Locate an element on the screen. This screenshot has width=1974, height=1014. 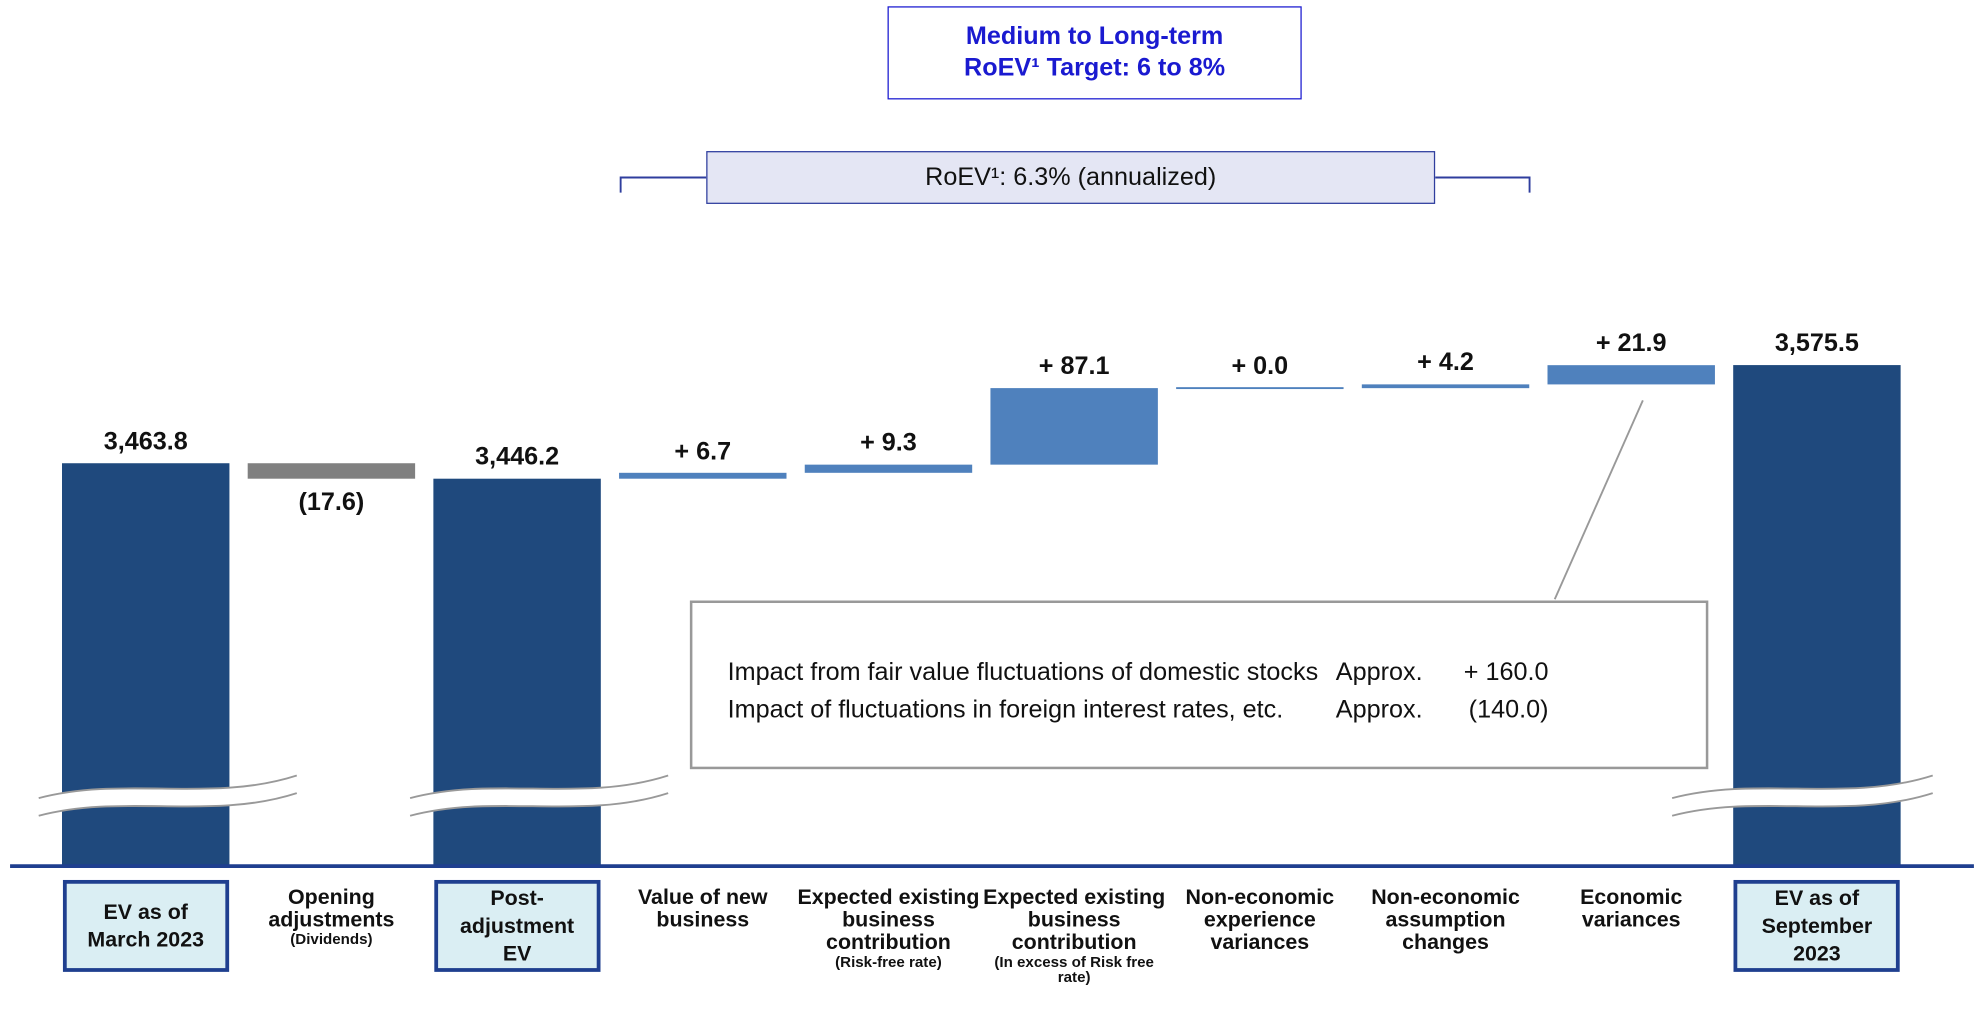
value-label: + 21.9 is located at coordinates (1631, 343).